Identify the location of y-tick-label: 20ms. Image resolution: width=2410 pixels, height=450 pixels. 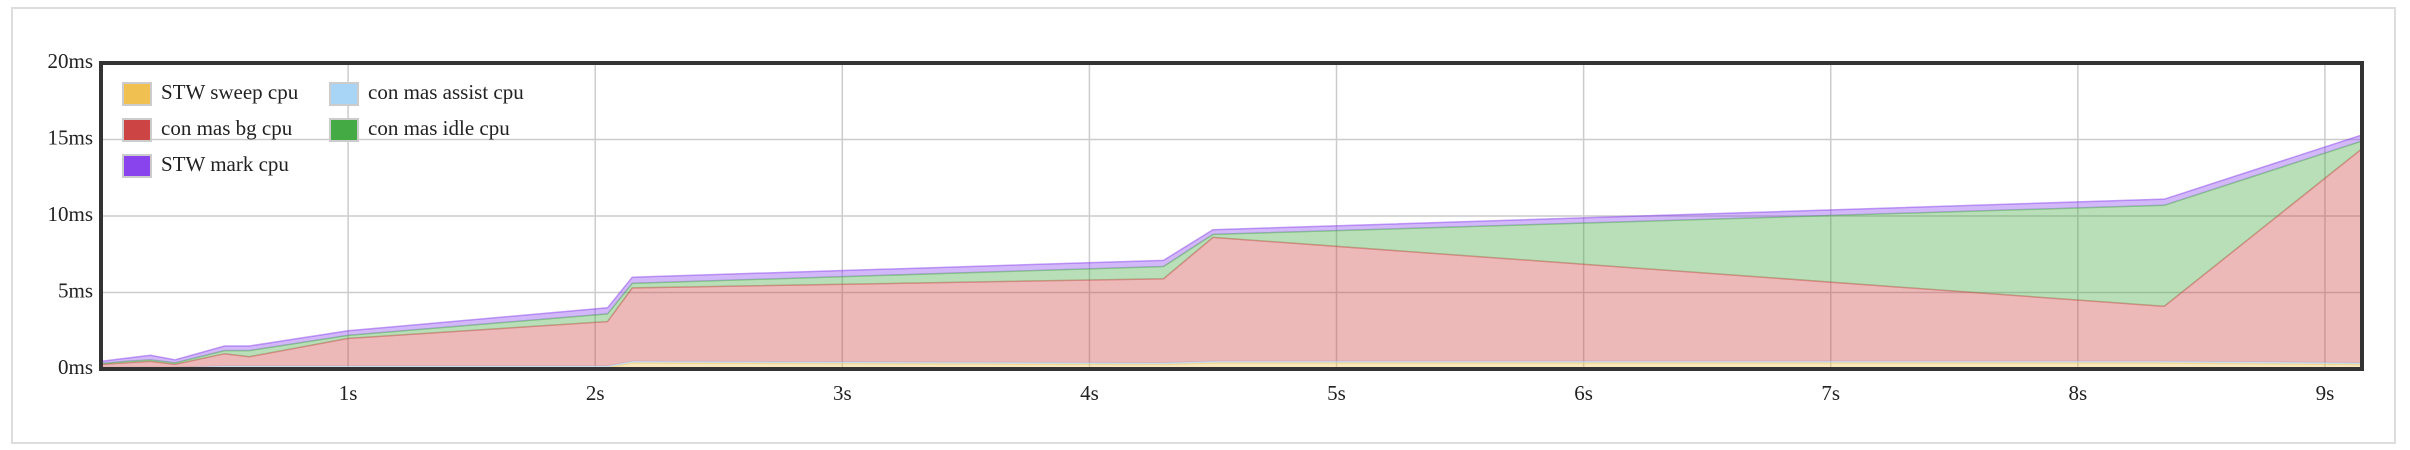
(70, 61).